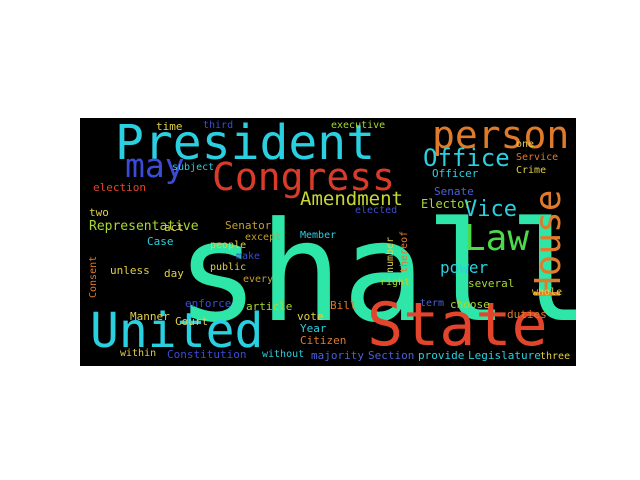 The image size is (640, 480). Describe the element at coordinates (93, 276) in the screenshot. I see `word: Consent` at that location.